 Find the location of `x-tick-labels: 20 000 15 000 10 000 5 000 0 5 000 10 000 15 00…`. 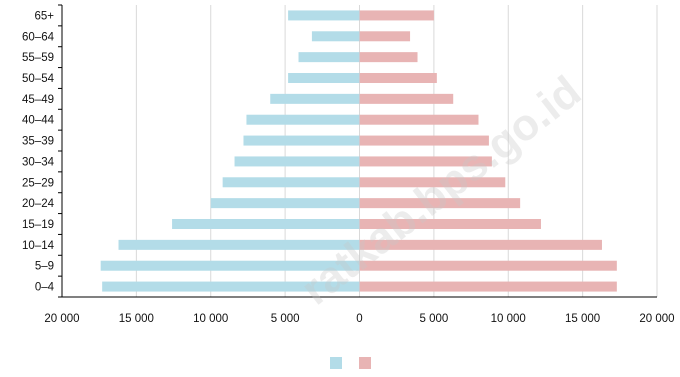

x-tick-labels: 20 000 15 000 10 000 5 000 0 5 000 10 000 15 00… is located at coordinates (359, 319).